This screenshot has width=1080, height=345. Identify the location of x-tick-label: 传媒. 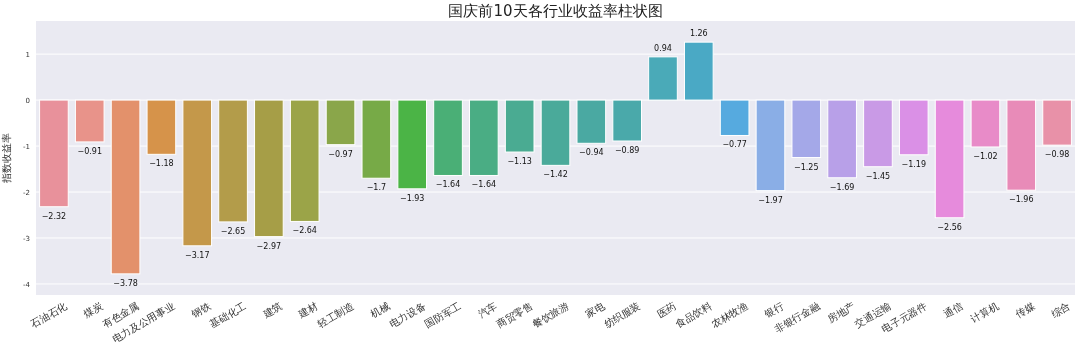
(1025, 310).